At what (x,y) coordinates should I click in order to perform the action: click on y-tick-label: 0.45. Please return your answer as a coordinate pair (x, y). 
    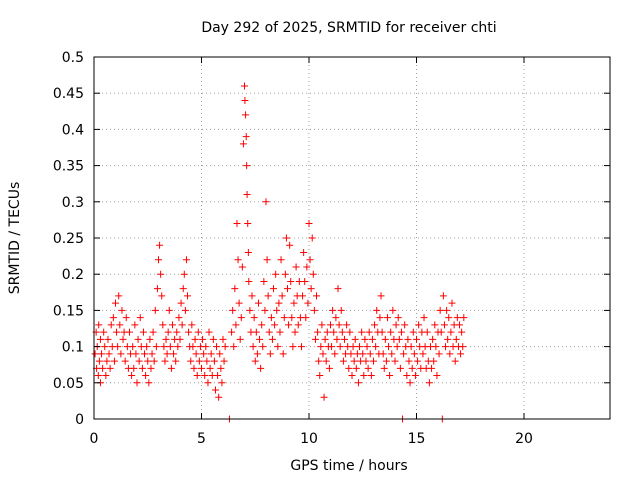
    Looking at the image, I should click on (68, 94).